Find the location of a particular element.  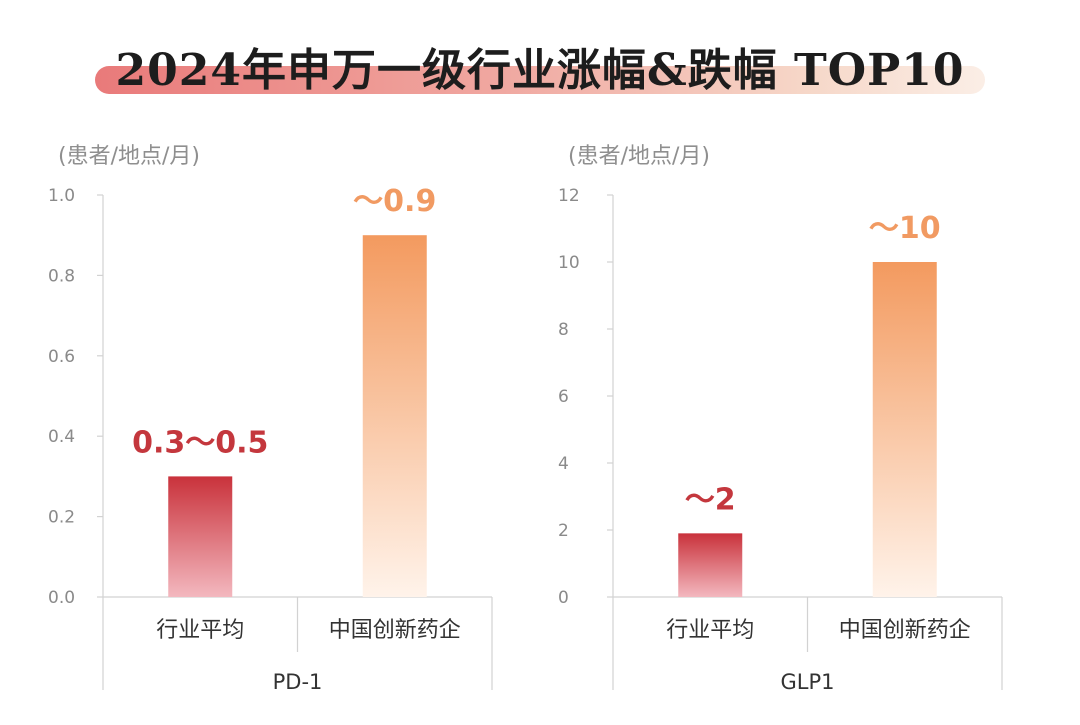

y-tick-label: 0.8 is located at coordinates (61, 276).